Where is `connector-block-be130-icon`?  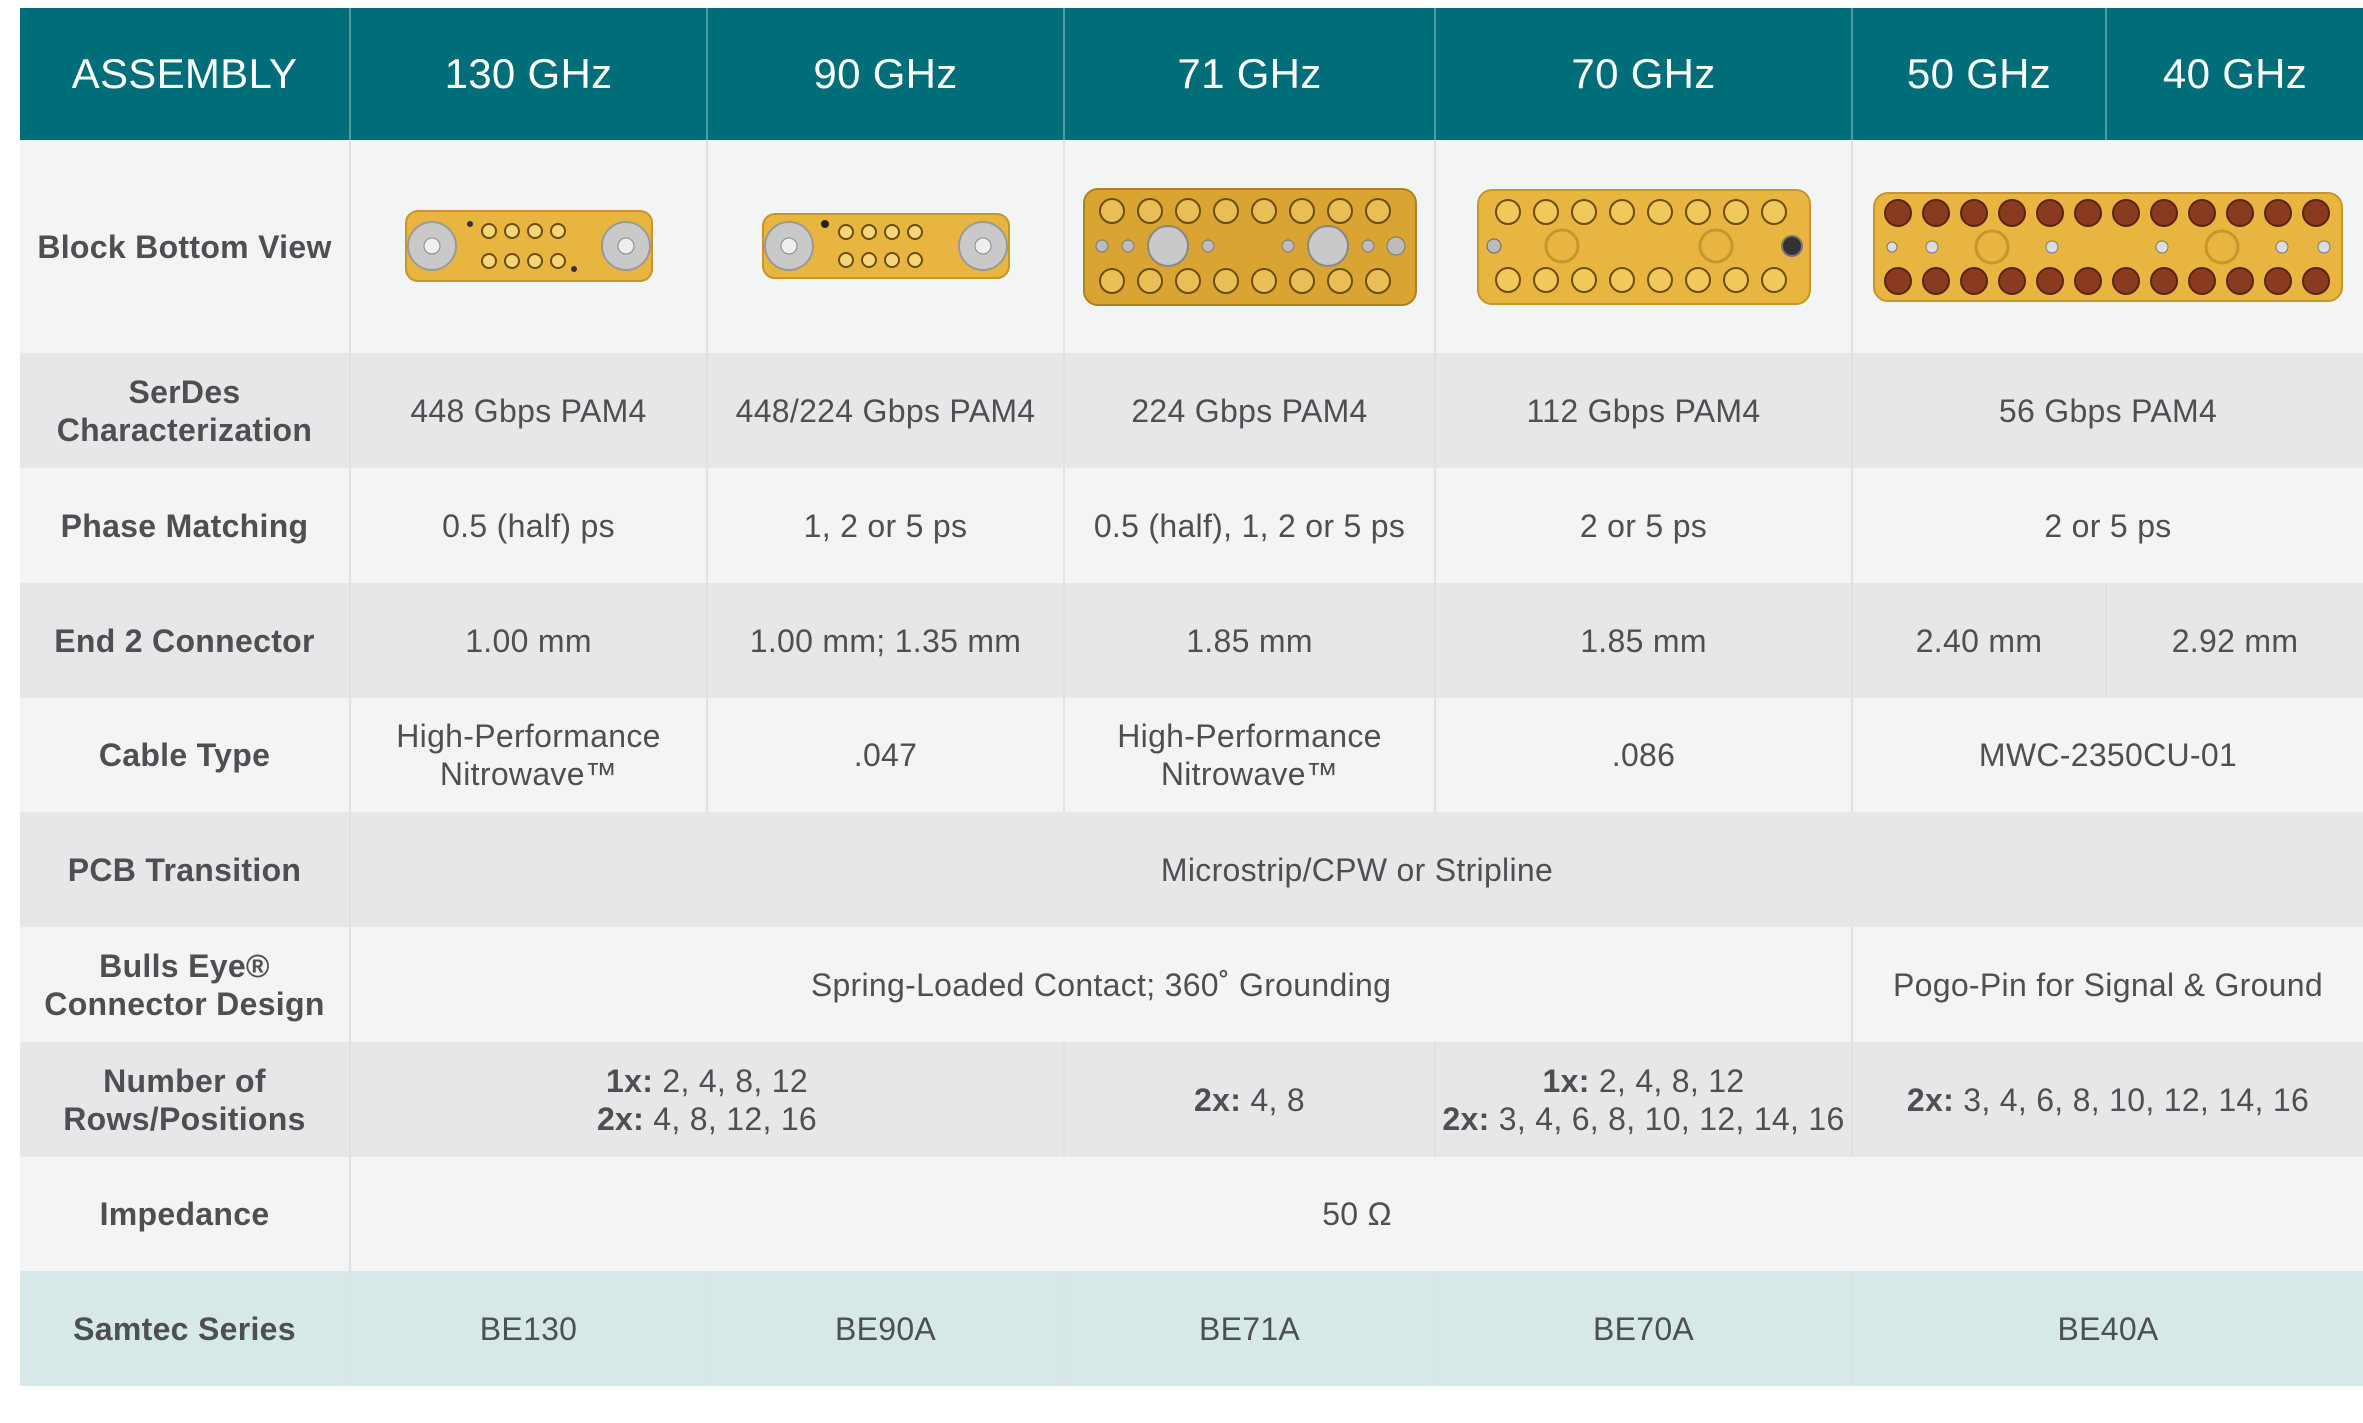 connector-block-be130-icon is located at coordinates (528, 246).